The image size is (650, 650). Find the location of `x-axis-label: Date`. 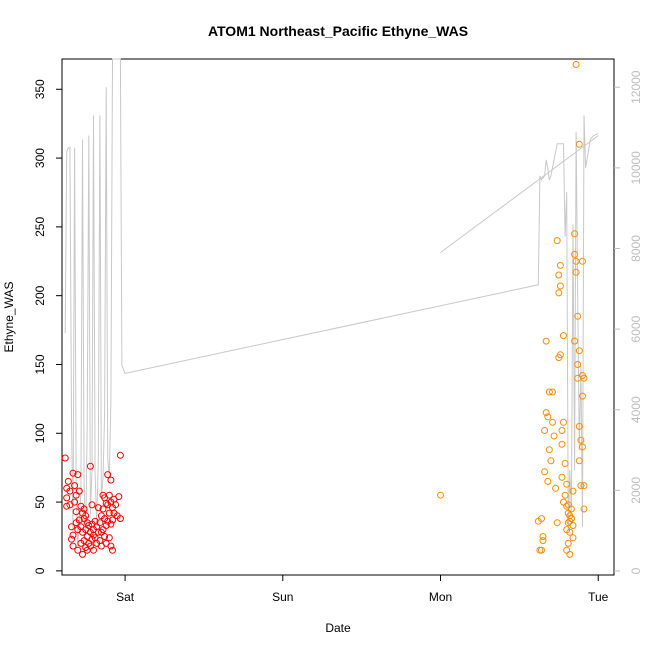

x-axis-label: Date is located at coordinates (338, 628).